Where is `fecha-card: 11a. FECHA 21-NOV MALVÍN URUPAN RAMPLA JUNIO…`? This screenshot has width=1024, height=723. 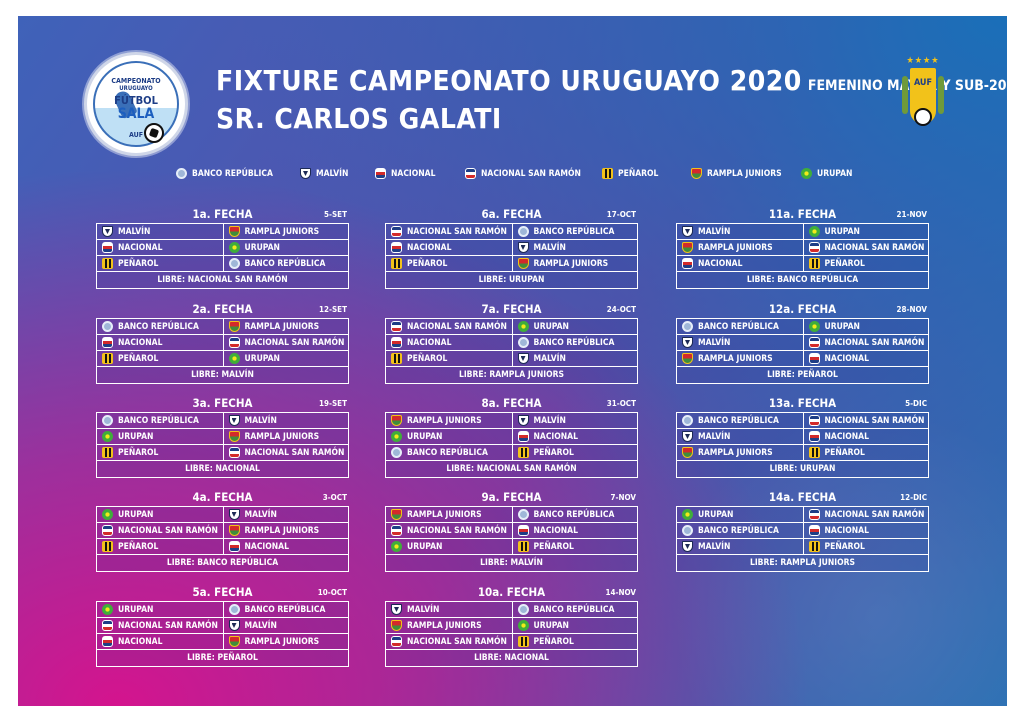
fecha-card: 11a. FECHA 21-NOV MALVÍN URUPAN RAMPLA JUNIO… is located at coordinates (802, 256).